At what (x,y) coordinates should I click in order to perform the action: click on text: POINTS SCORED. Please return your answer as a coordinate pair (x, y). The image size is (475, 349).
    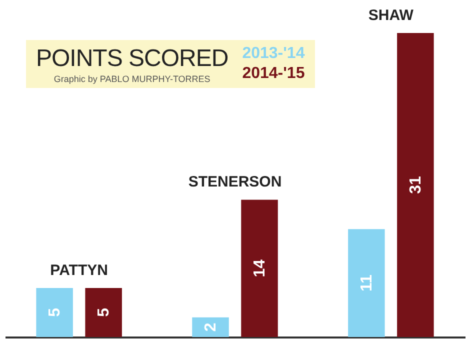
    Looking at the image, I should click on (132, 59).